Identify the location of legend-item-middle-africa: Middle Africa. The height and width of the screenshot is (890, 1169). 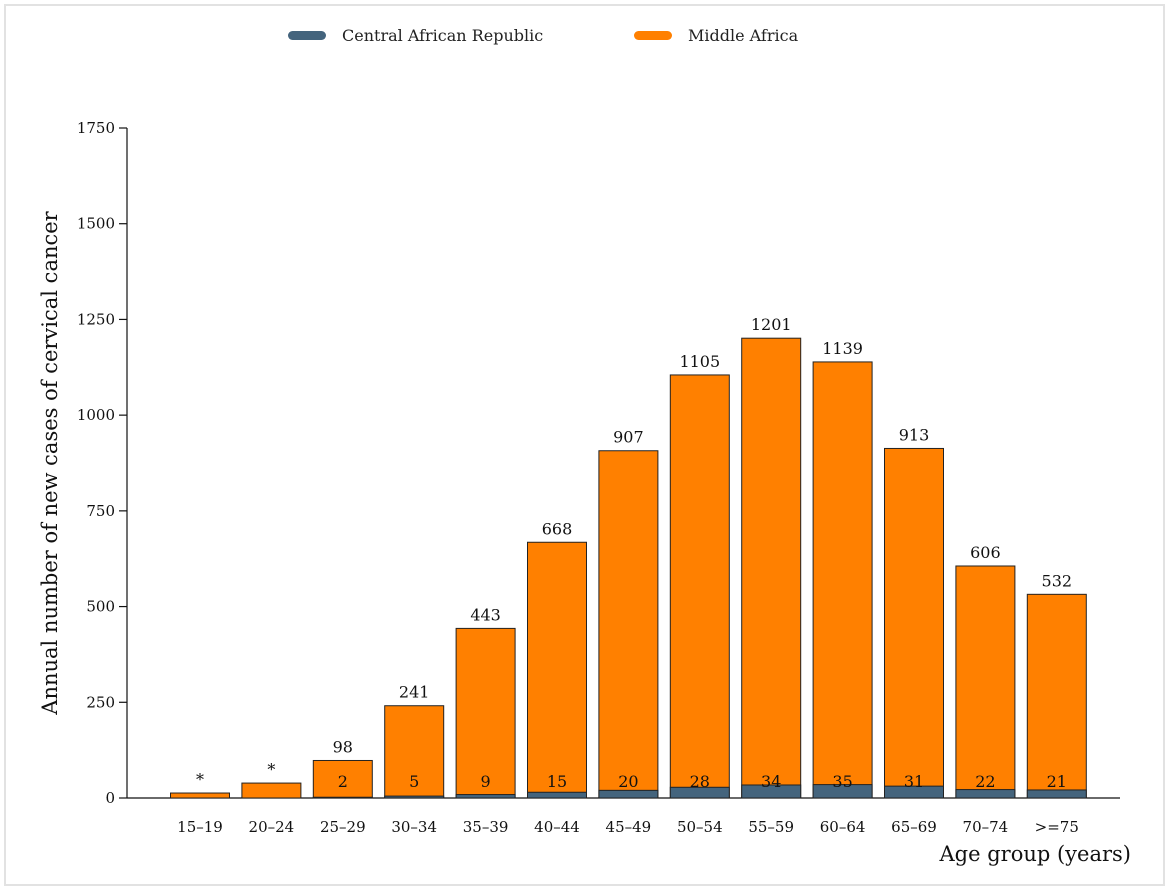
(716, 35).